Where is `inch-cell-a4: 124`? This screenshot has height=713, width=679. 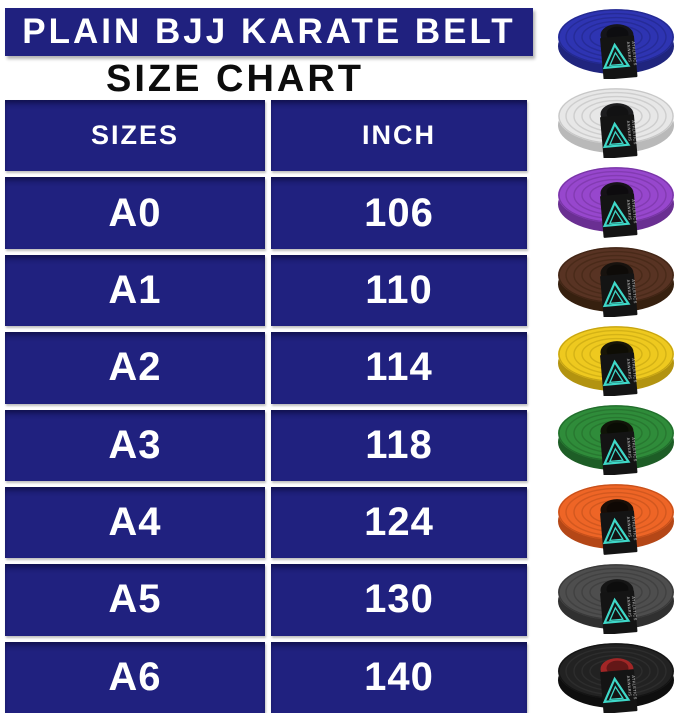
inch-cell-a4: 124 is located at coordinates (399, 522).